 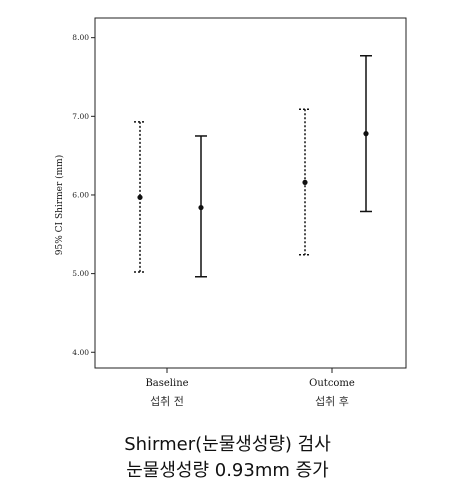 What do you see at coordinates (250, 388) in the screenshot?
I see `x-axis: Baseline 섭취 전 Outcome 섭취 후` at bounding box center [250, 388].